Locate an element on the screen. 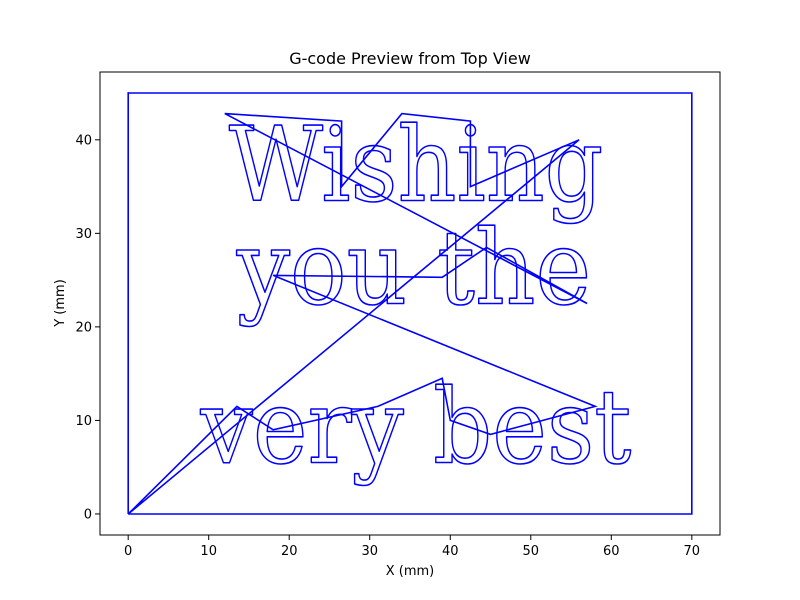 The width and height of the screenshot is (800, 600). y-tick-label: 0 is located at coordinates (88, 514).